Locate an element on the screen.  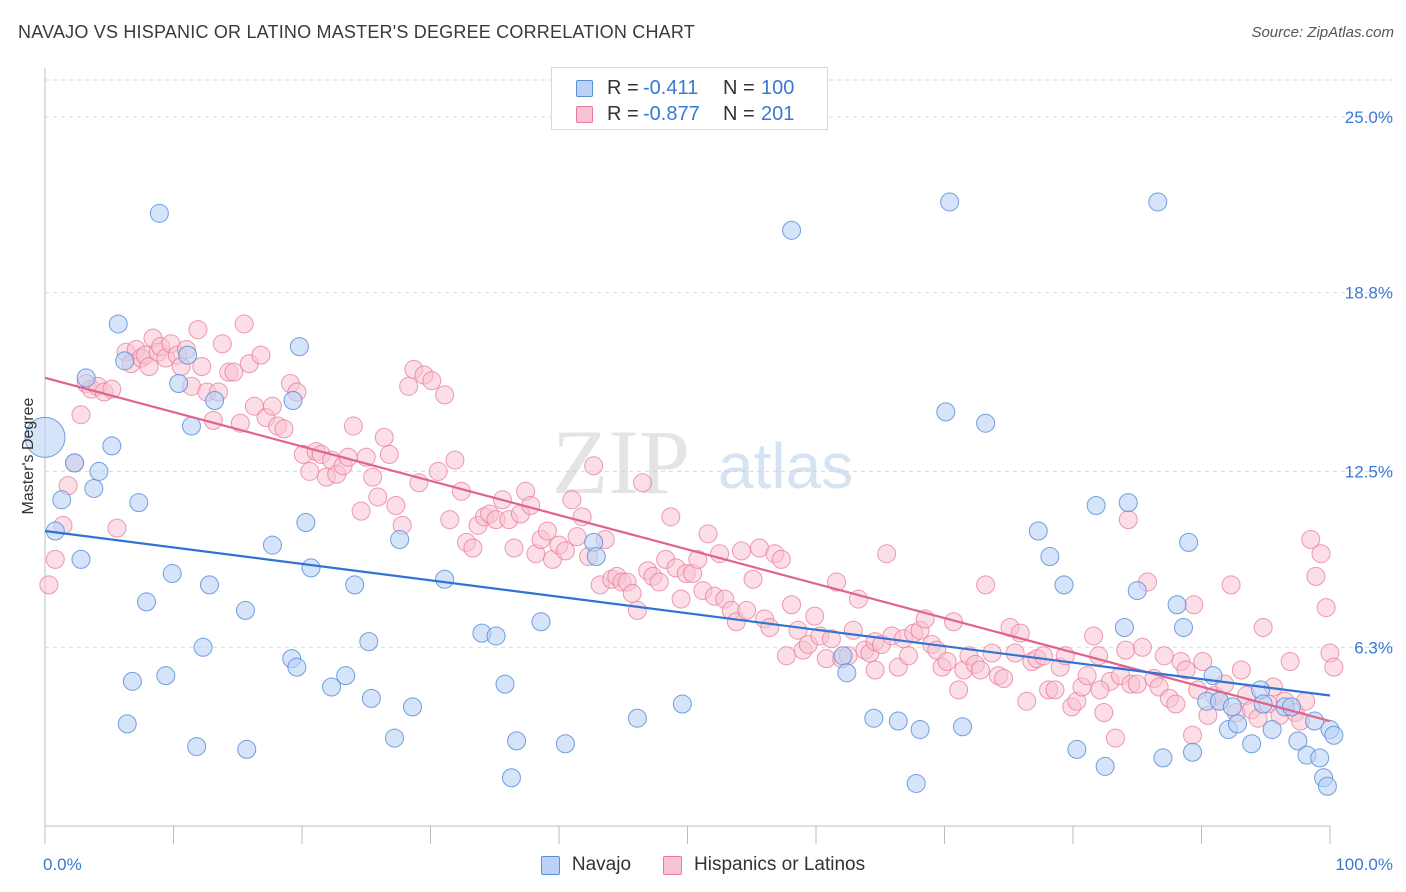
y-axis-label: Master's Degree is located at coordinates (28, 455).